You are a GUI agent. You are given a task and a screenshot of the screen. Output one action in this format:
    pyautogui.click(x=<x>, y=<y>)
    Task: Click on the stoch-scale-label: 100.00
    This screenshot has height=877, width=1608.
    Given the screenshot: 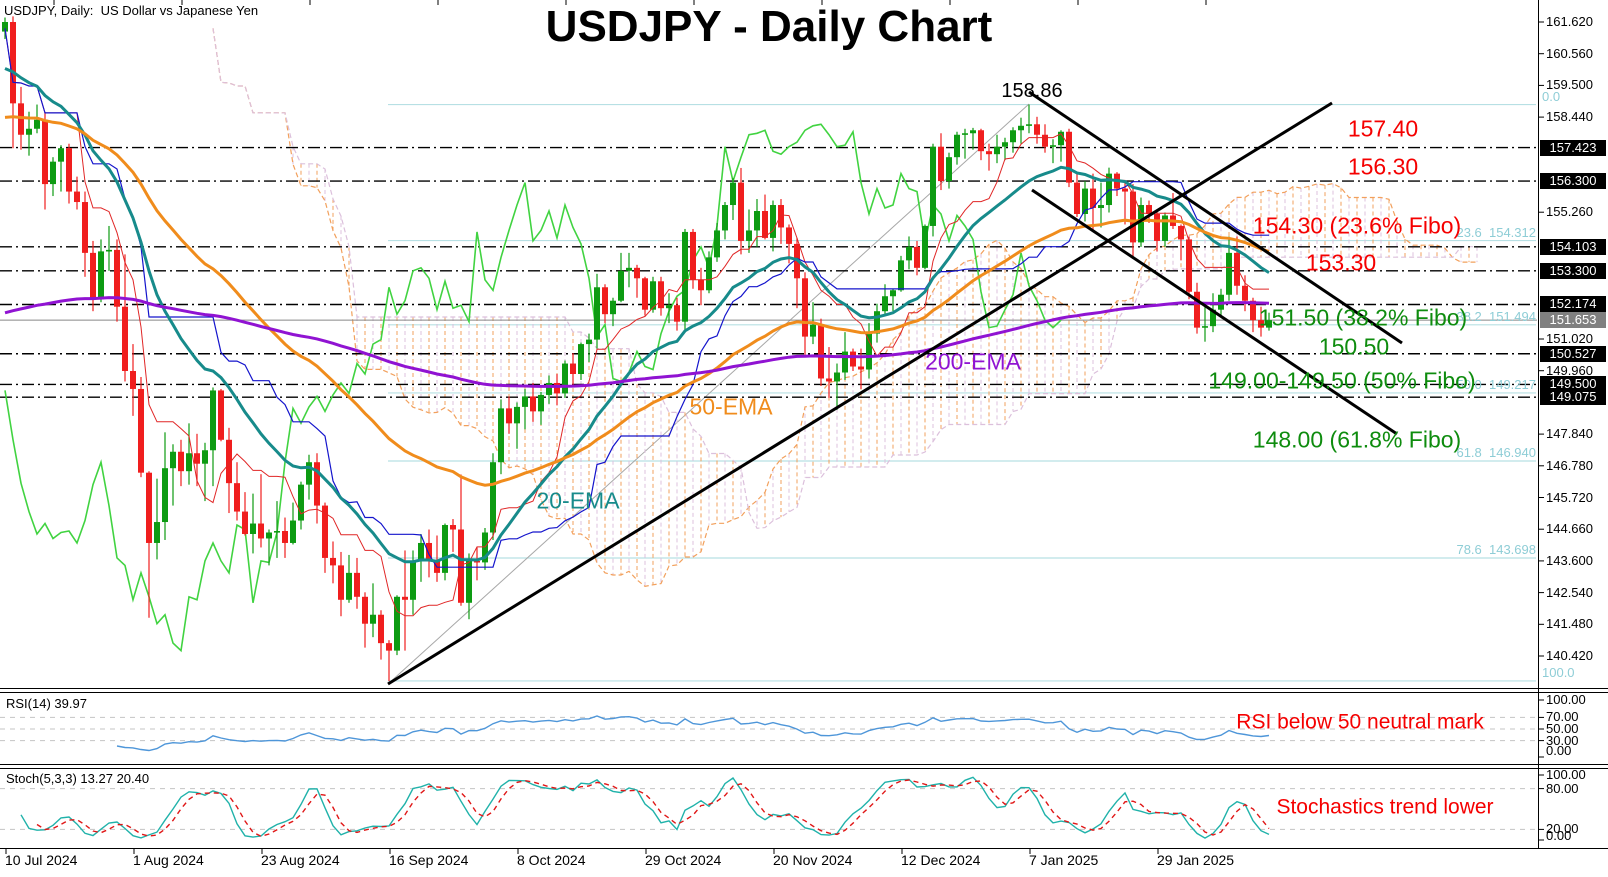 What is the action you would take?
    pyautogui.click(x=1566, y=774)
    